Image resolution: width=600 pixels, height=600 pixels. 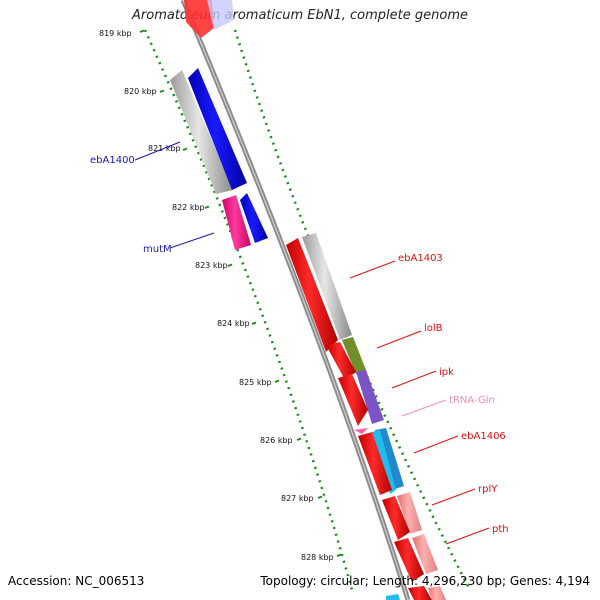 What do you see at coordinates (420, 258) in the screenshot?
I see `label-ebA1403: ebA1403` at bounding box center [420, 258].